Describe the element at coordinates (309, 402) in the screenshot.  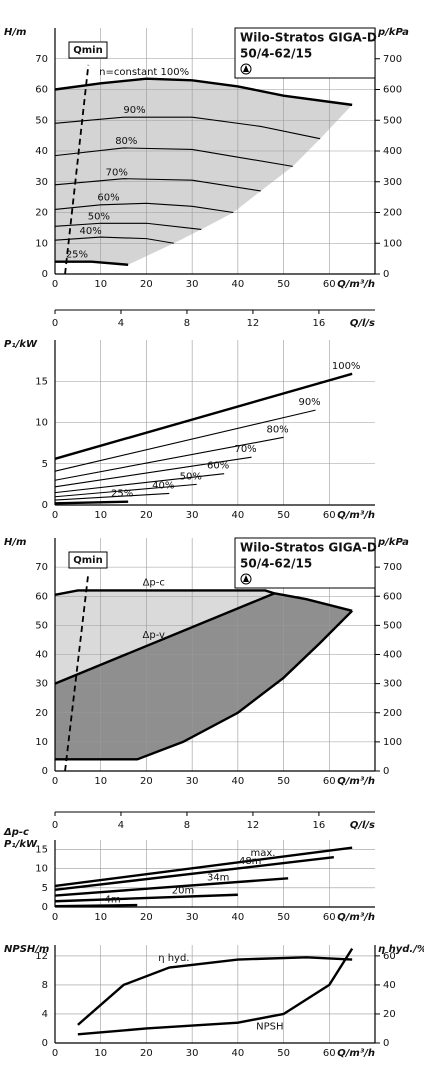
I see `curve-label: 90%` at that location.